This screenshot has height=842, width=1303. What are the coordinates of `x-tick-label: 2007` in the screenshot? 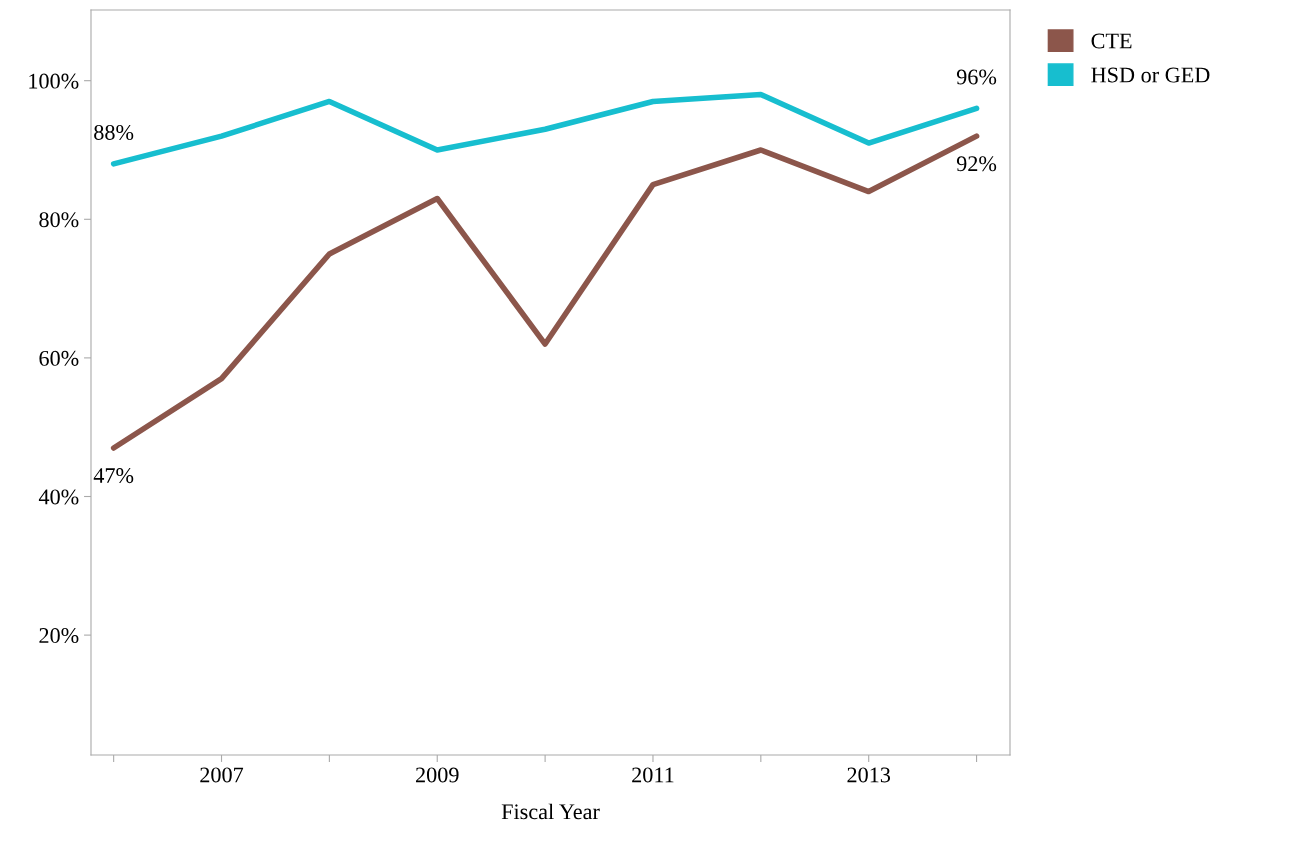 It's located at (222, 775).